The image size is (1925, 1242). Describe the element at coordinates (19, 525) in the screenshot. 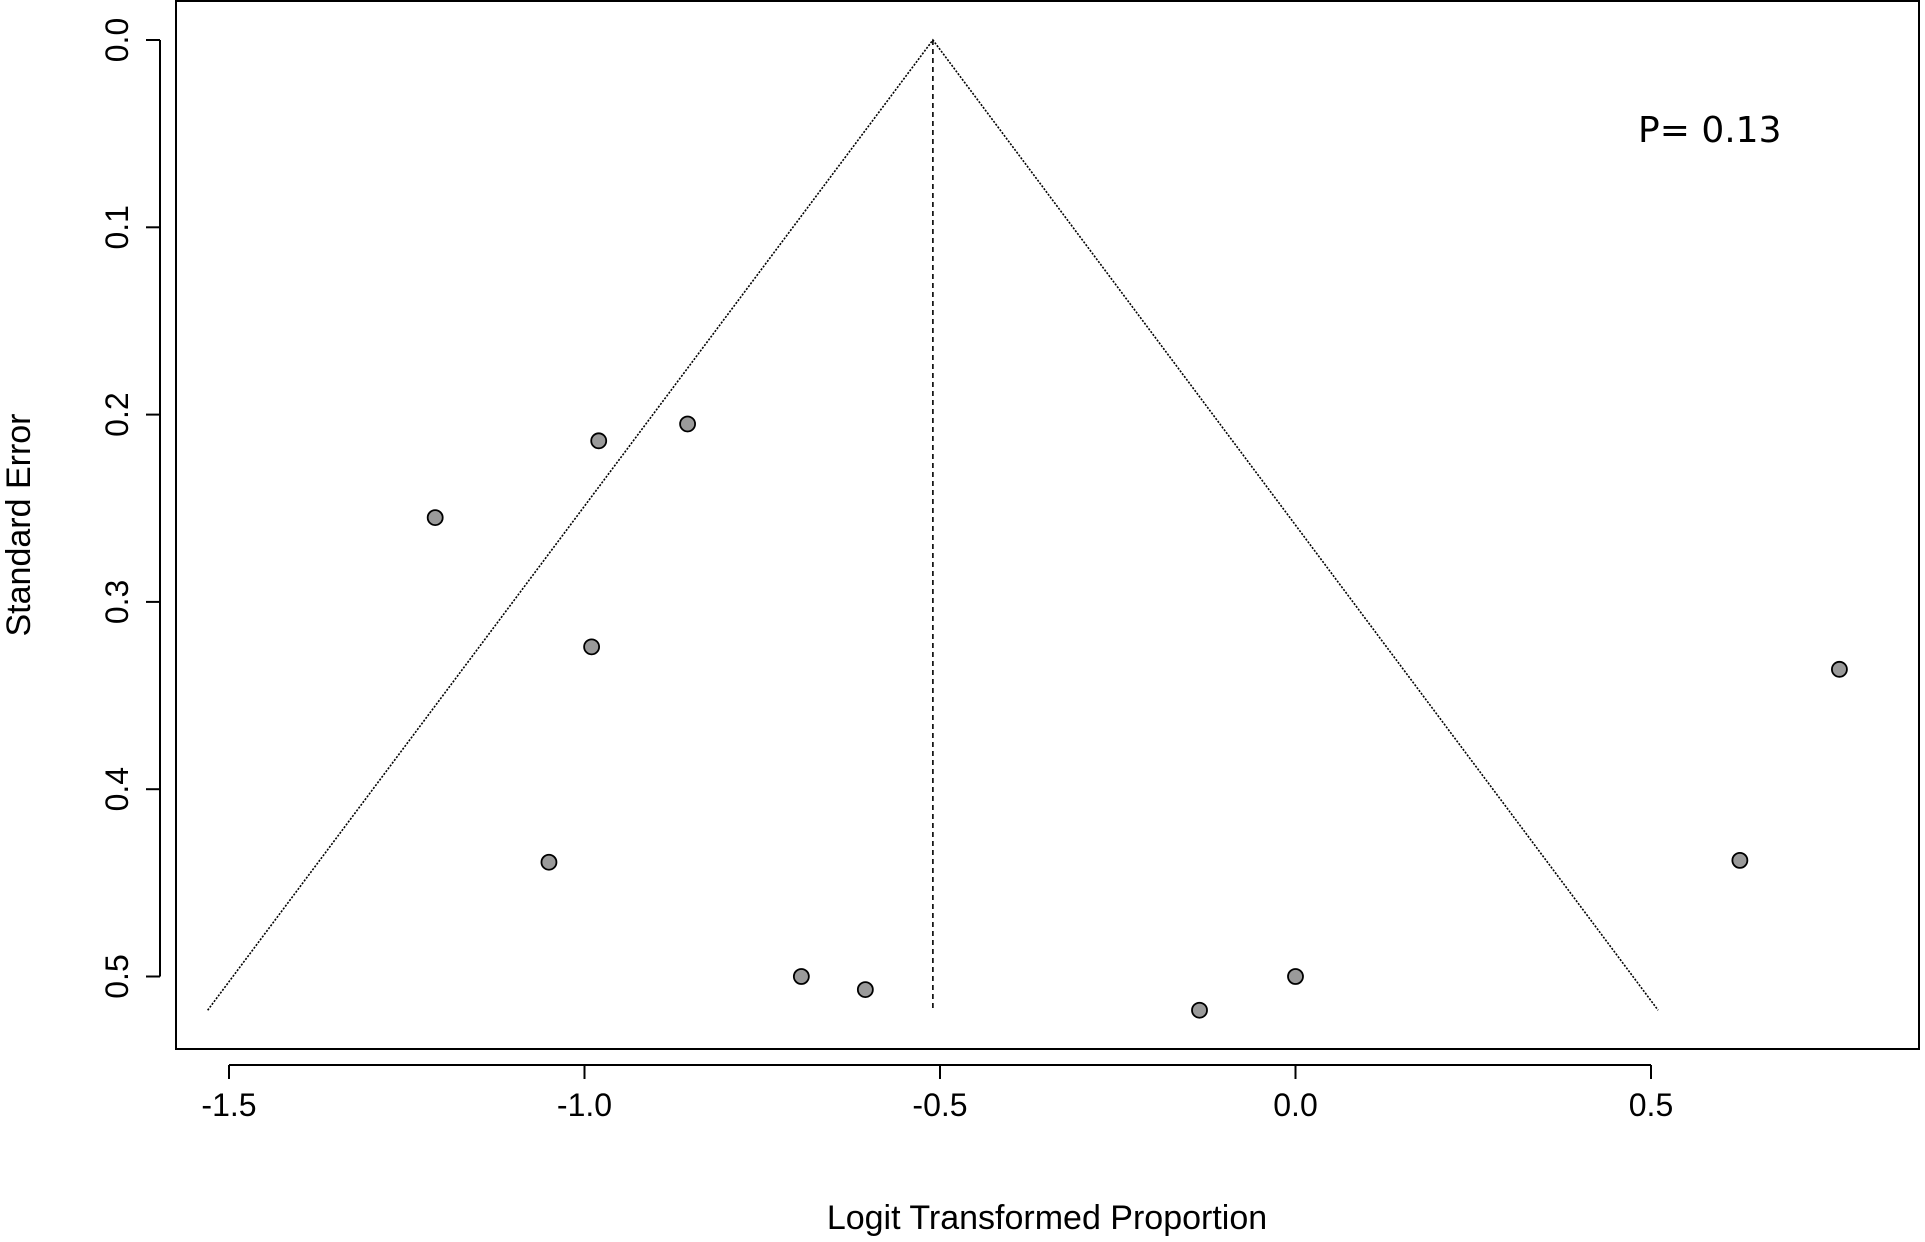

I see `y-axis-title: Standard Error` at that location.